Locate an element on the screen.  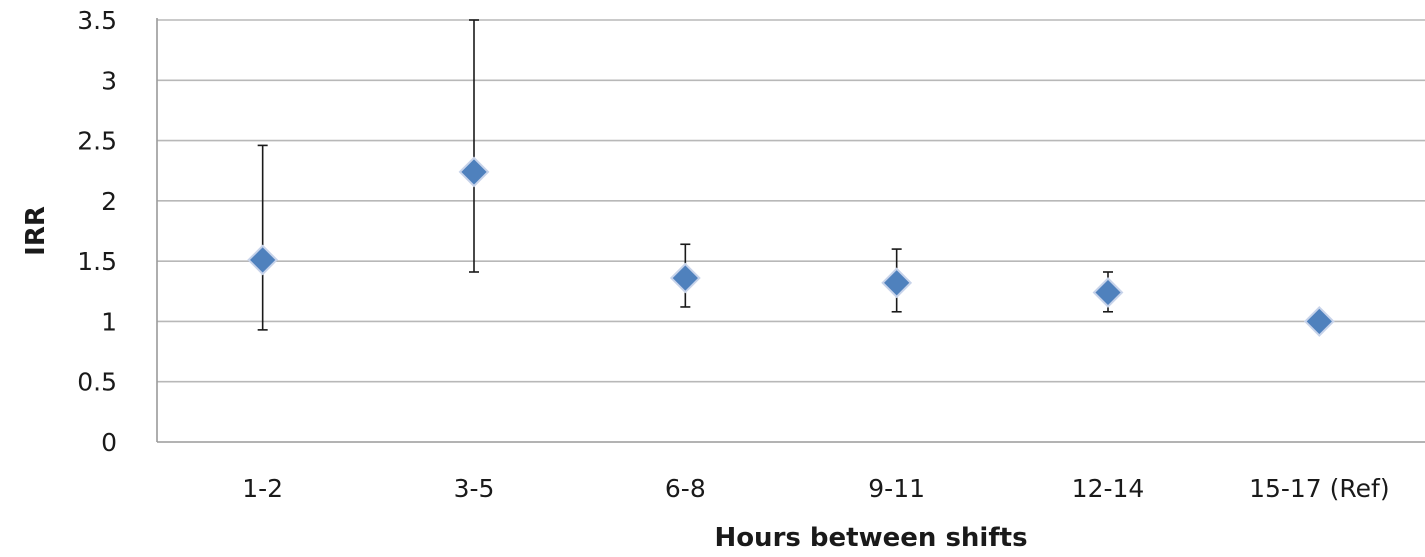
y-tick-label: 1.5 is located at coordinates (97, 261).